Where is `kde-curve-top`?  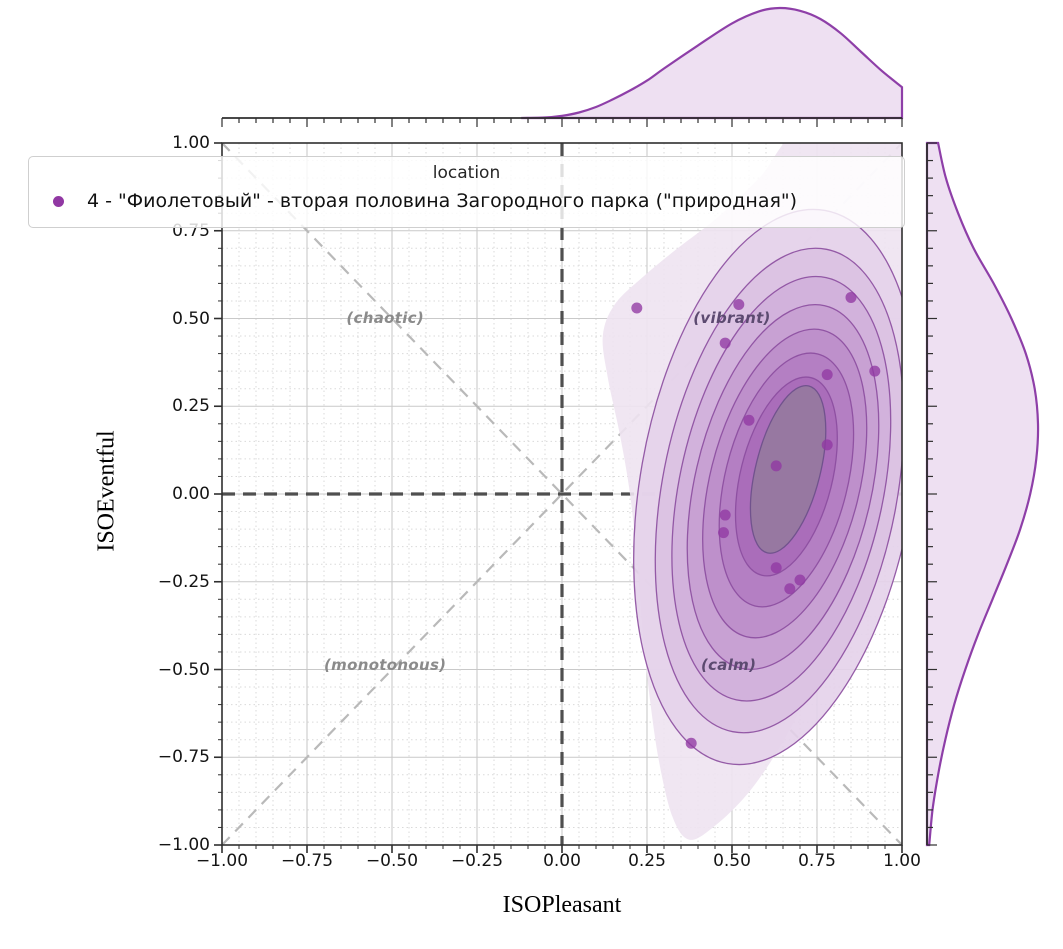 kde-curve-top is located at coordinates (712, 63).